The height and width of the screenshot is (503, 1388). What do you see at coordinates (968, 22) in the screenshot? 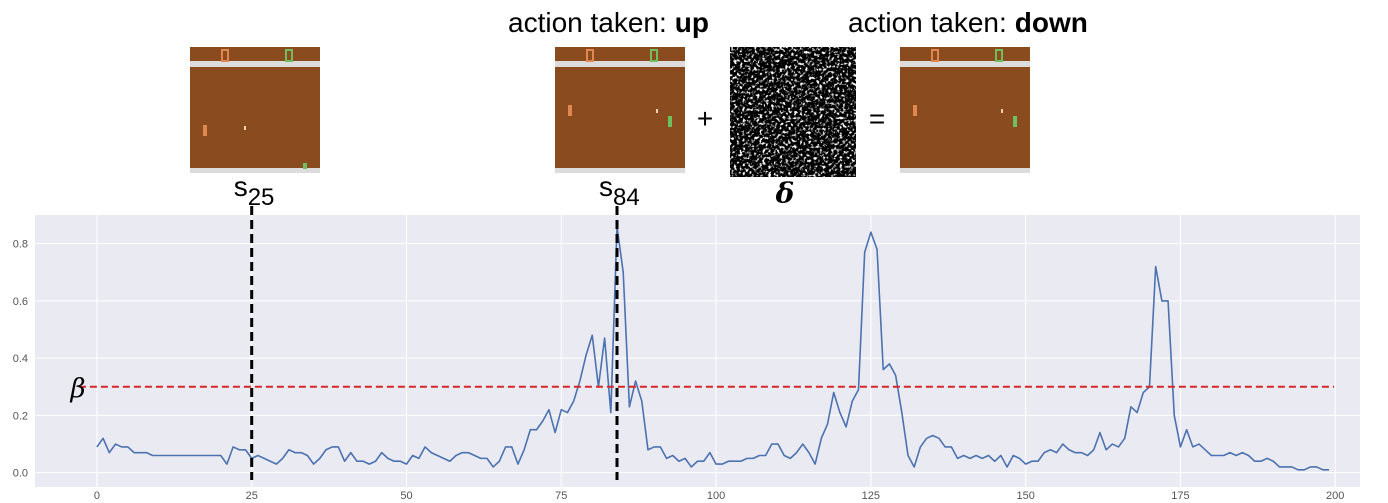
I see `action-label: action taken: down` at bounding box center [968, 22].